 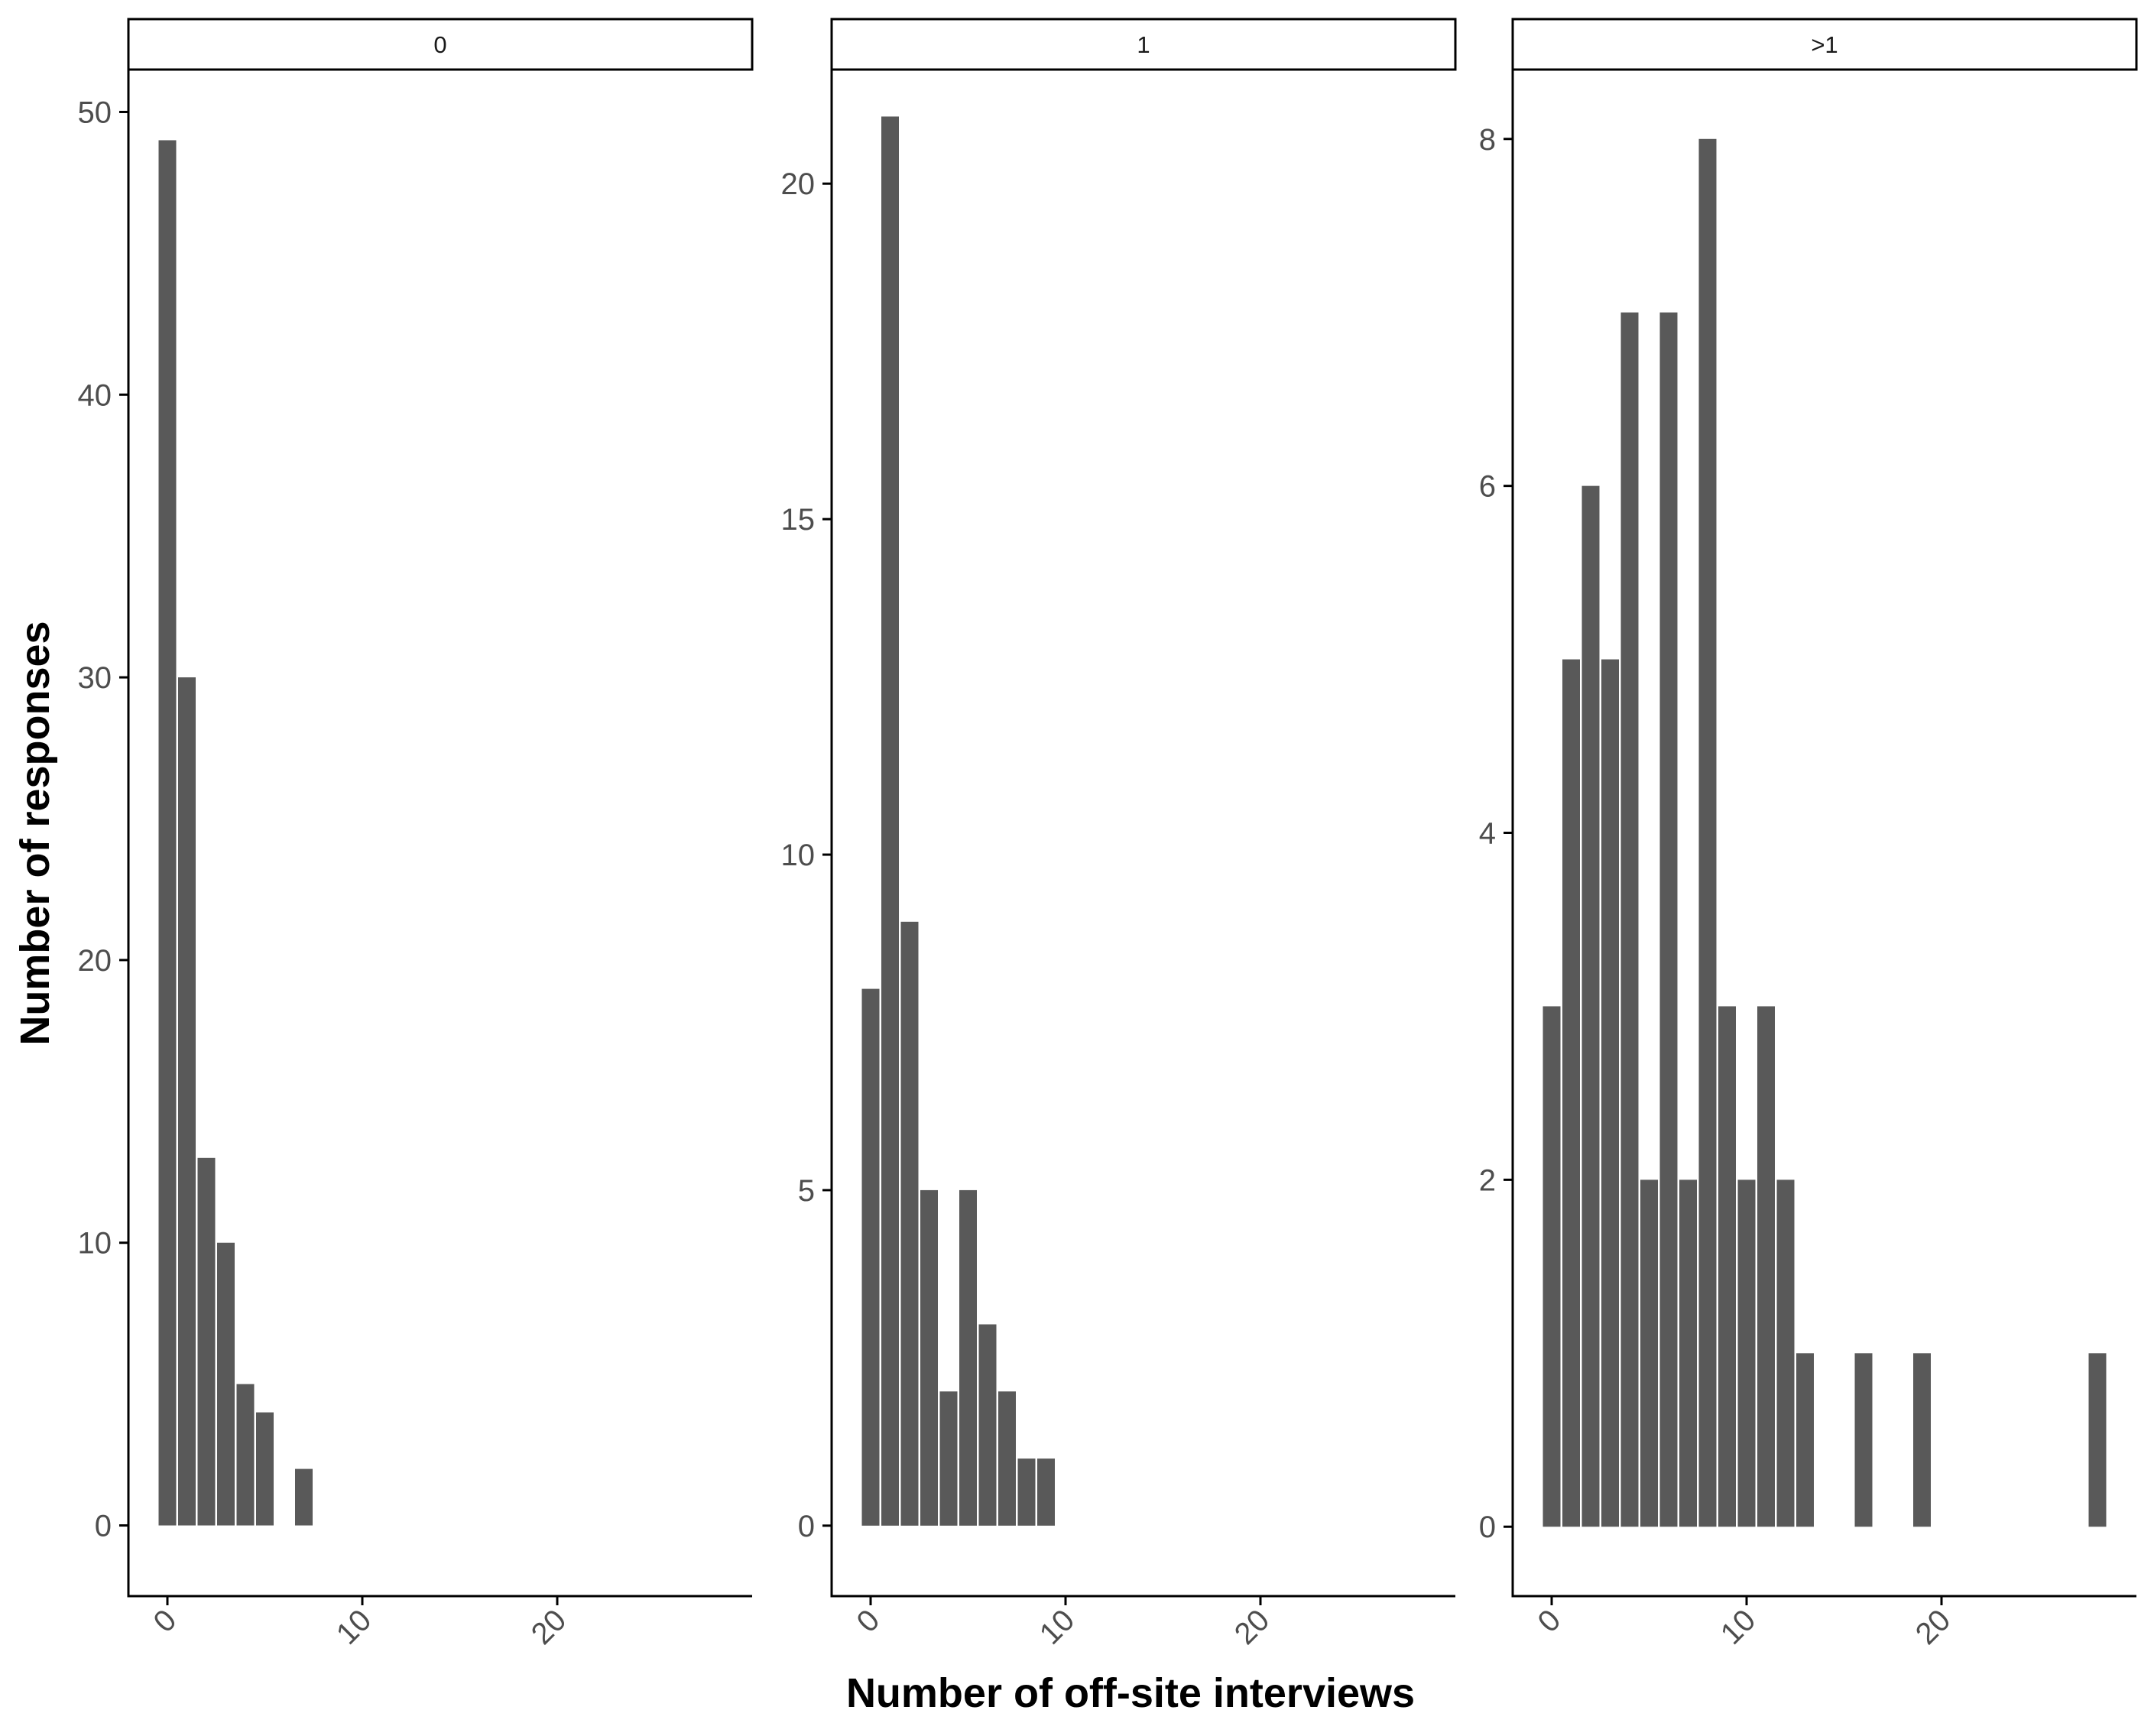 I want to click on strip-label: 1, so click(x=1144, y=44).